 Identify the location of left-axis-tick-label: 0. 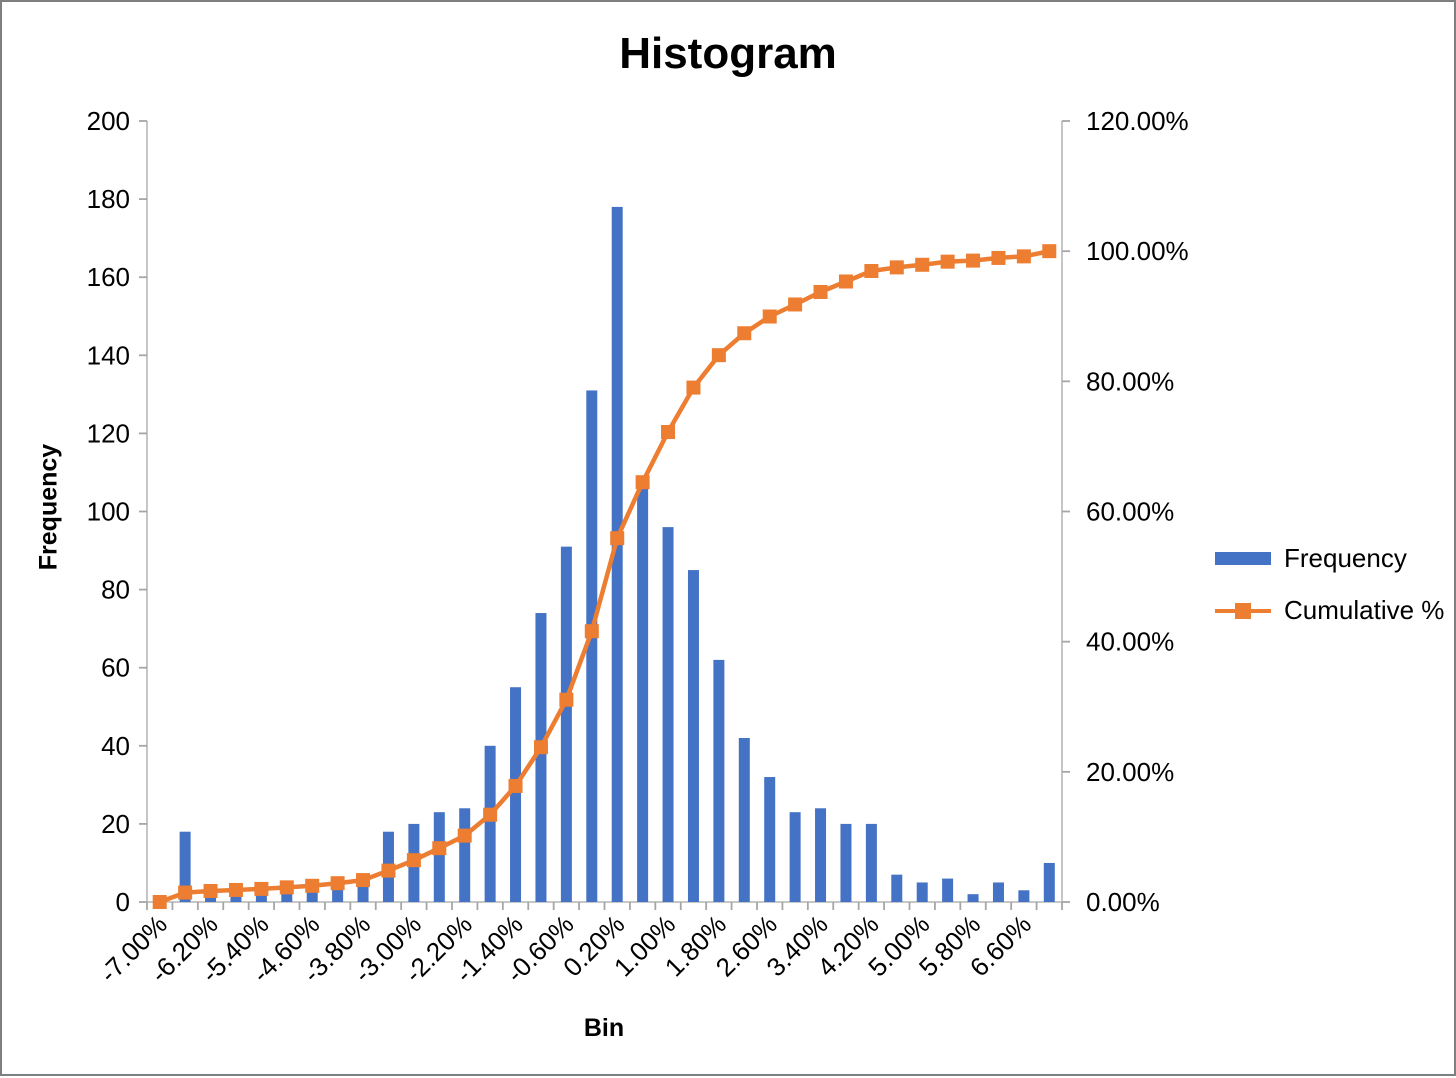
(123, 902).